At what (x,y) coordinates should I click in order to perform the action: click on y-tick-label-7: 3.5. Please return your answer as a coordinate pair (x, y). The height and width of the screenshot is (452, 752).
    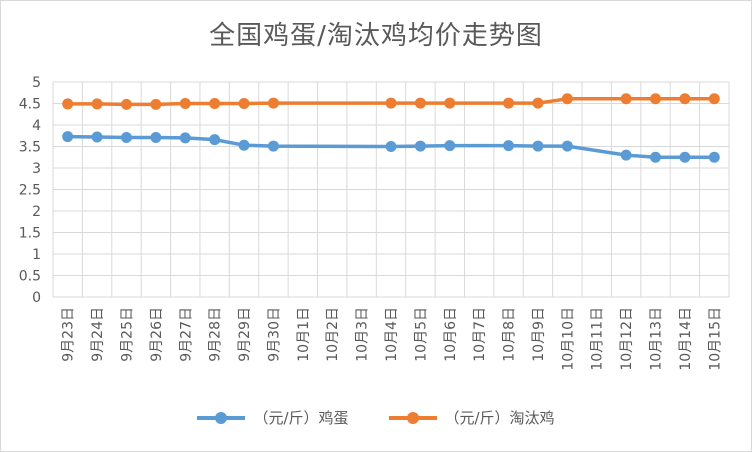
    Looking at the image, I should click on (30, 148).